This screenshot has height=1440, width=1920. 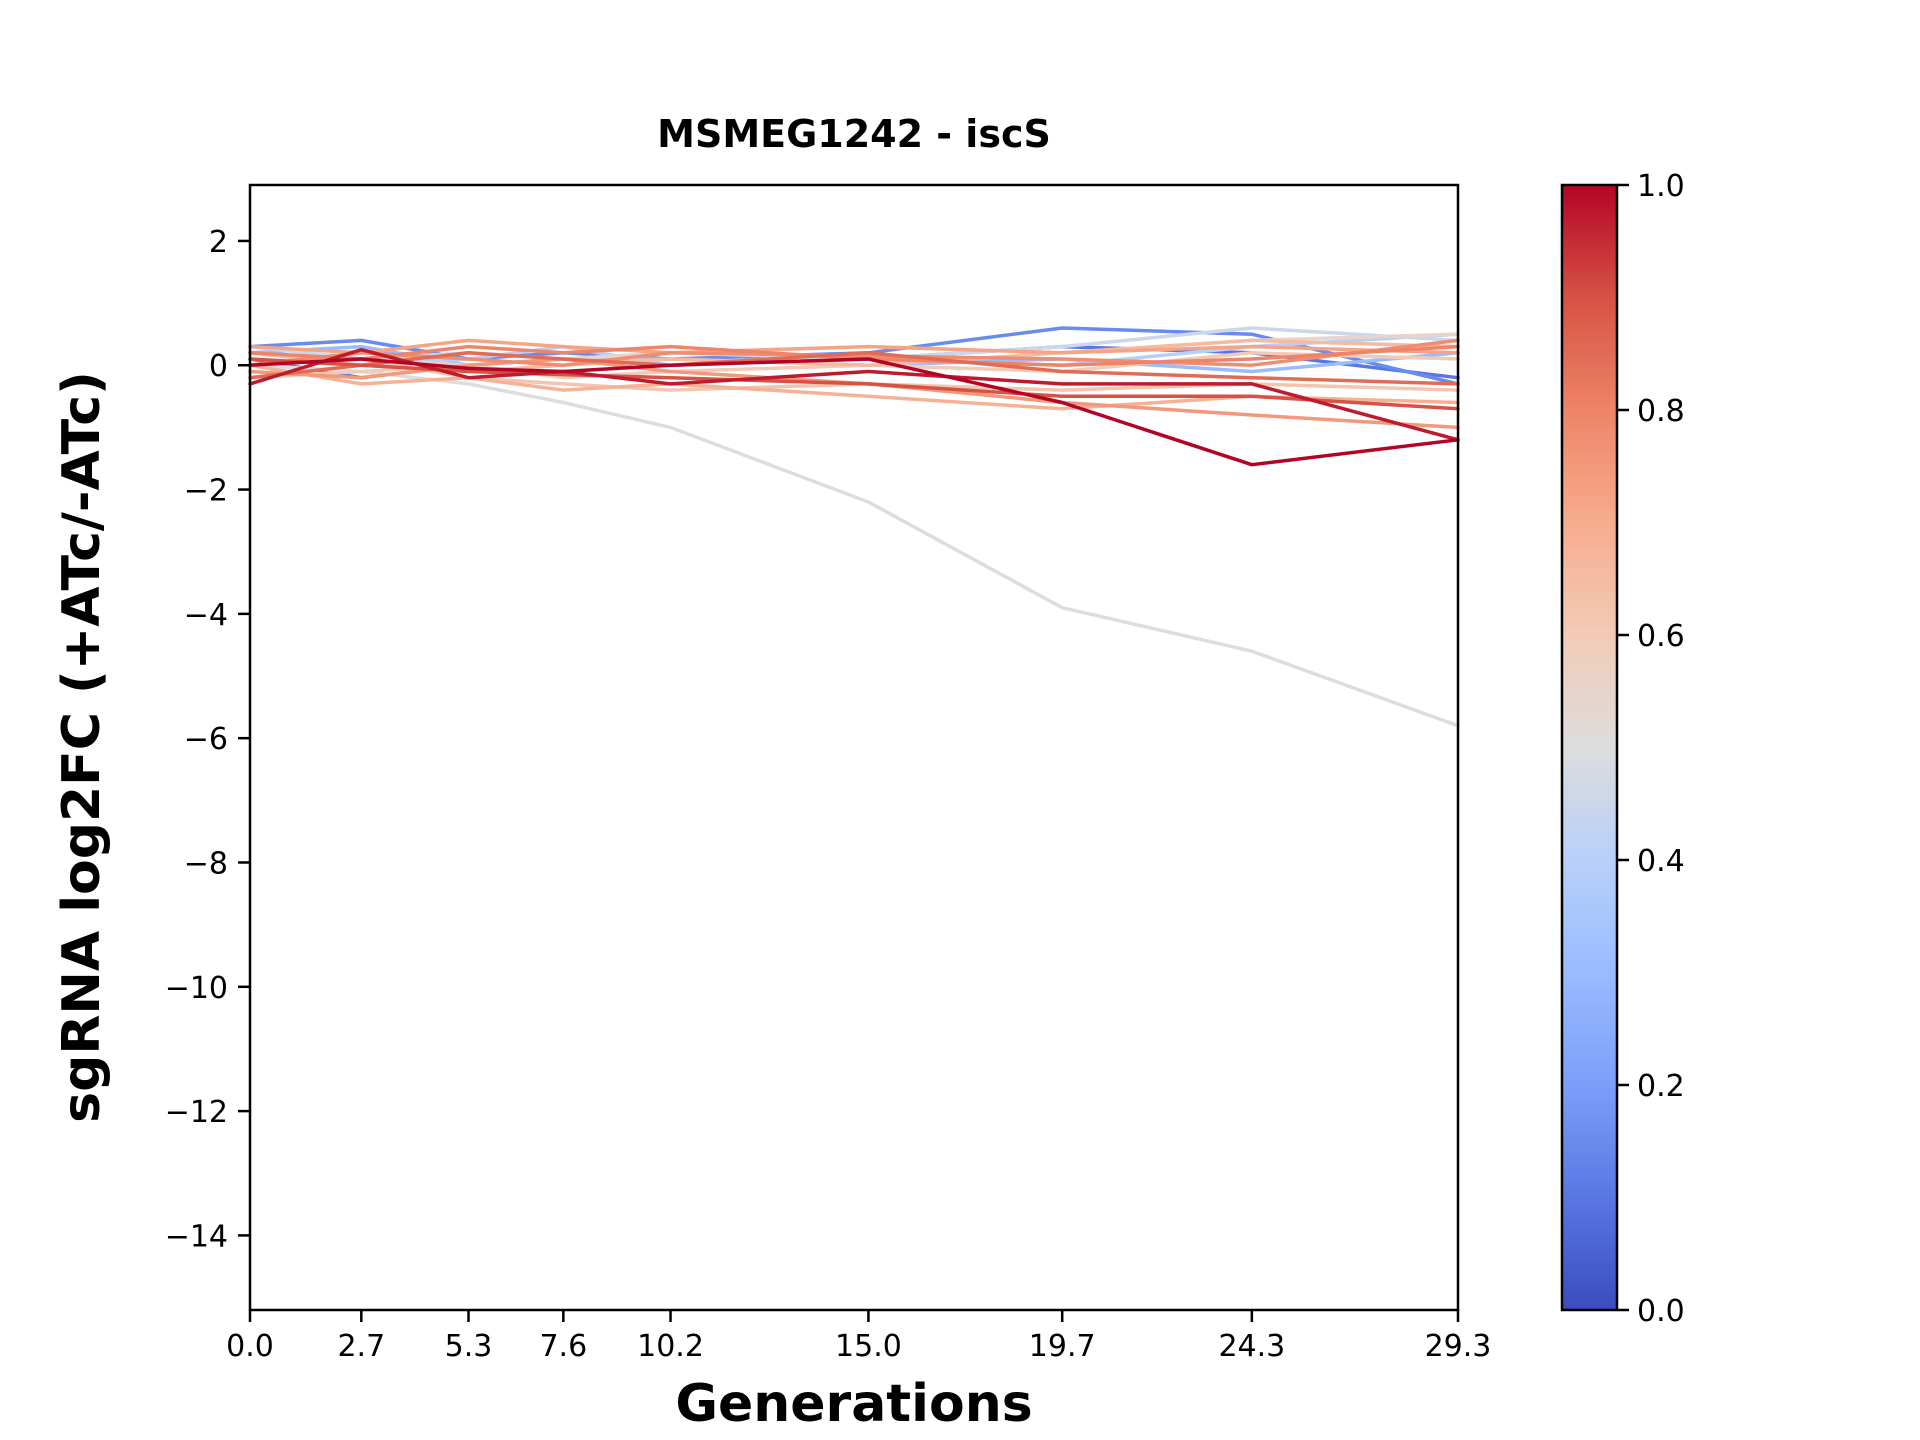 What do you see at coordinates (1251, 1346) in the screenshot?
I see `x-tick-label: 24.3` at bounding box center [1251, 1346].